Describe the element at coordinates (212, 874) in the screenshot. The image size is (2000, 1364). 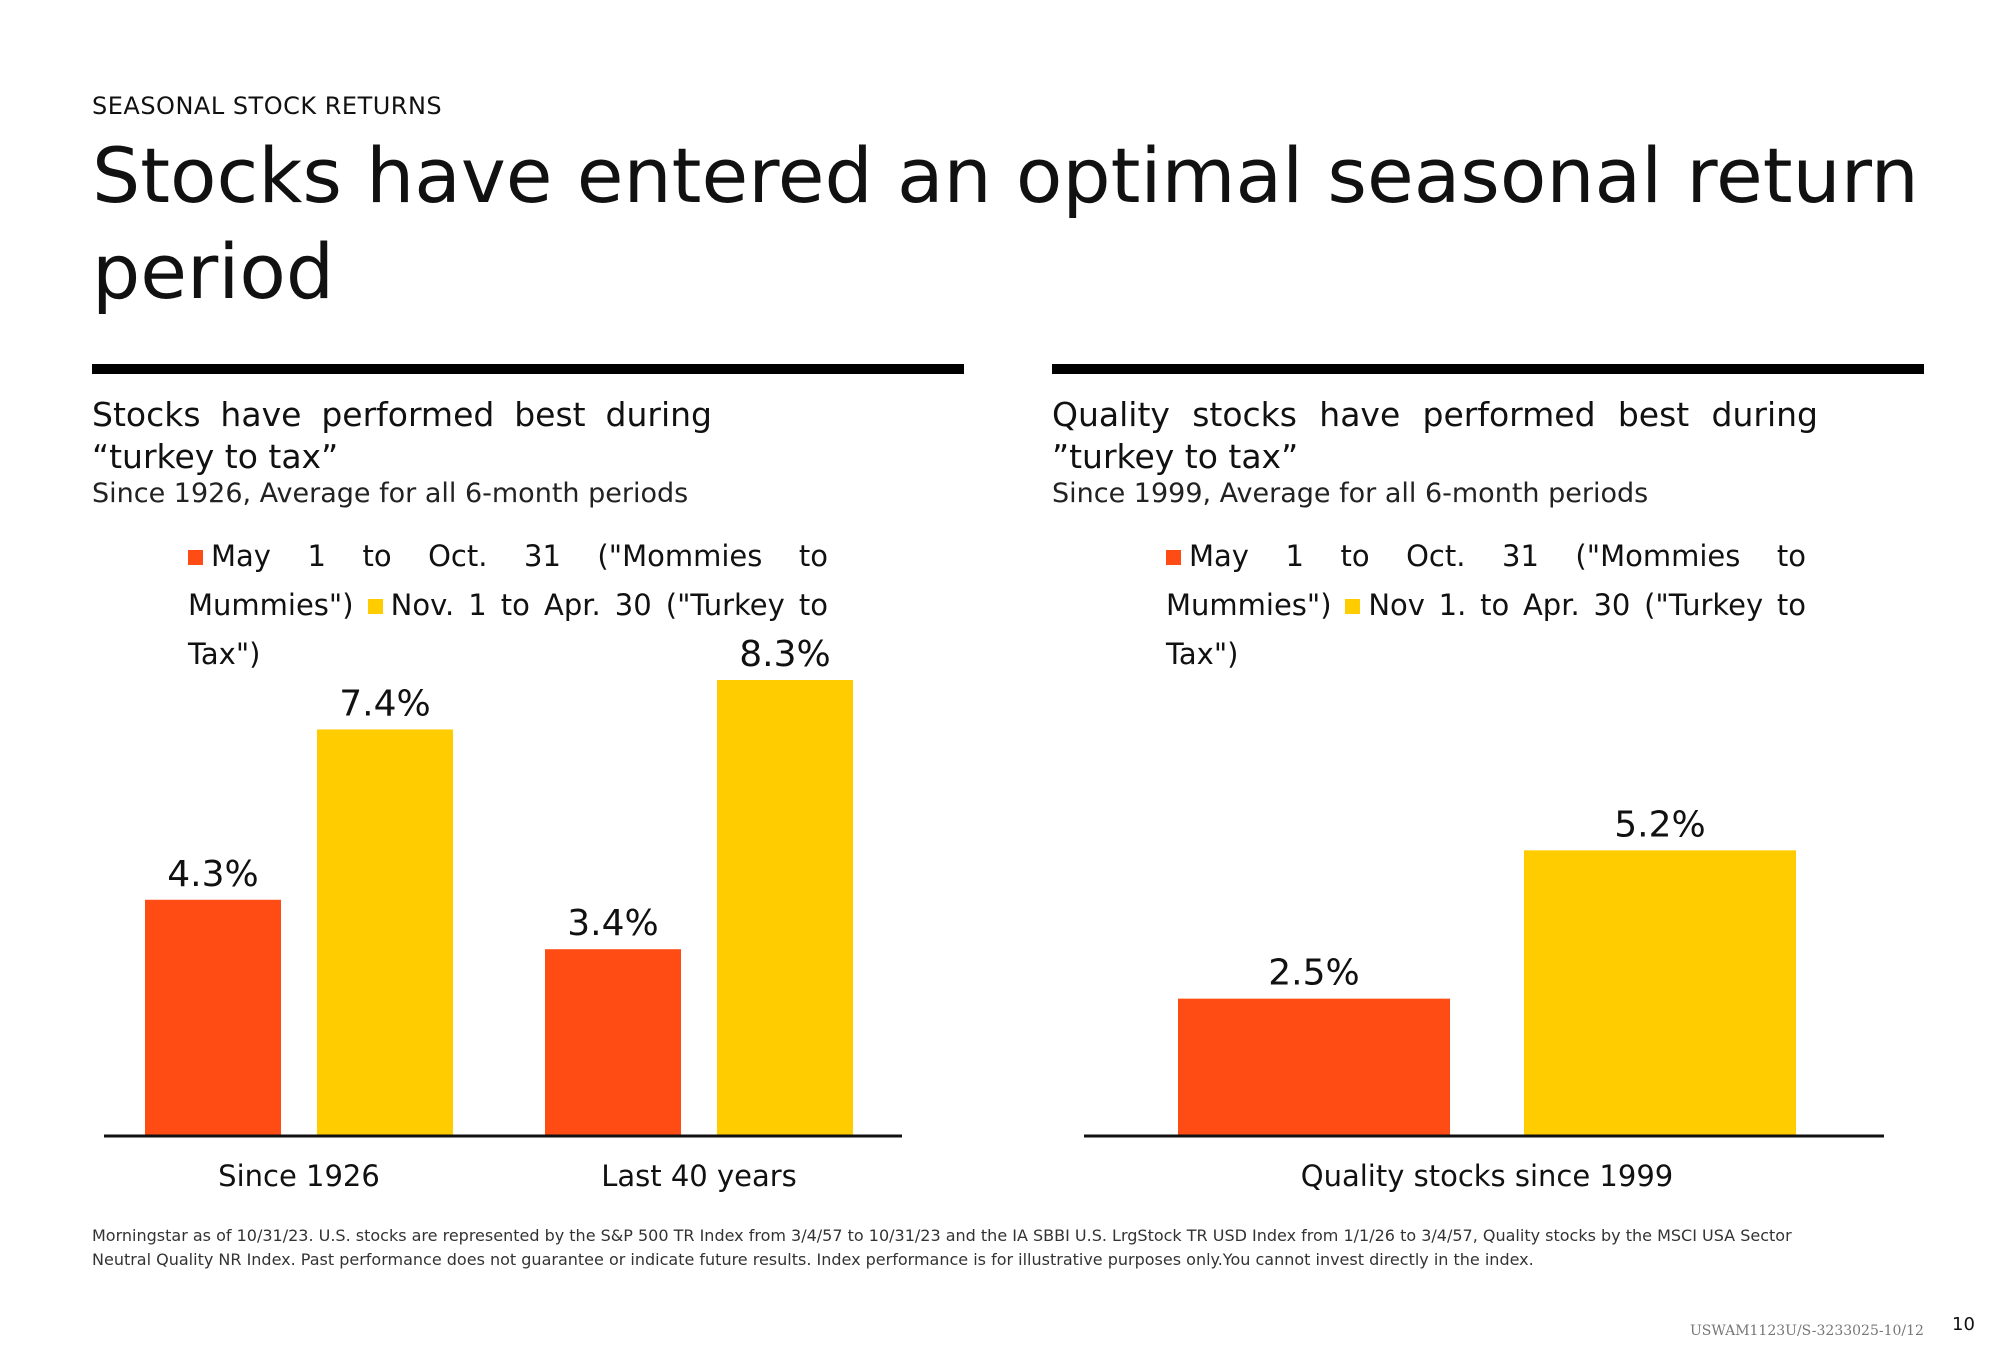
I see `data-label: 4.3%` at that location.